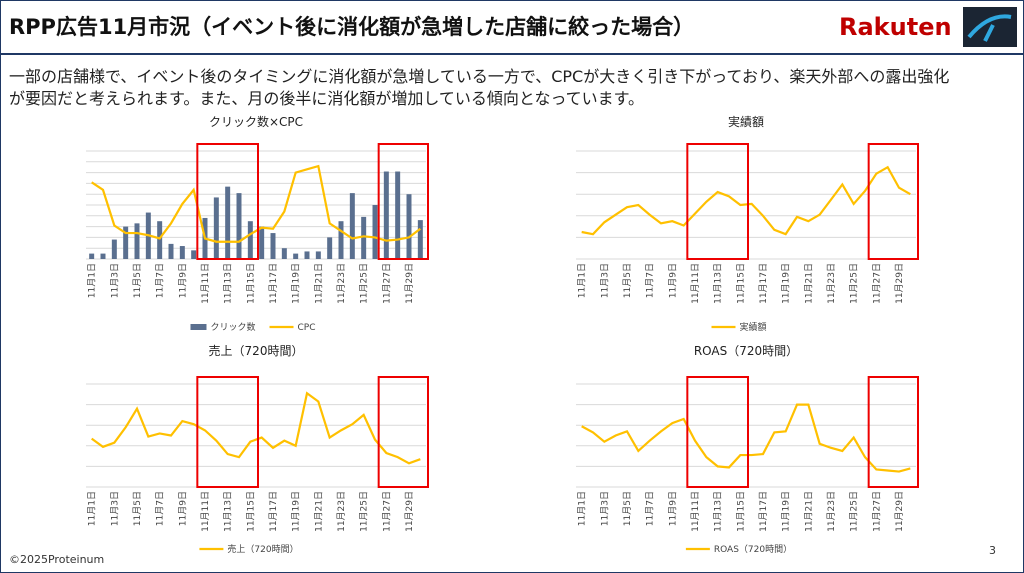  I want to click on page-number: 3, so click(992, 550).